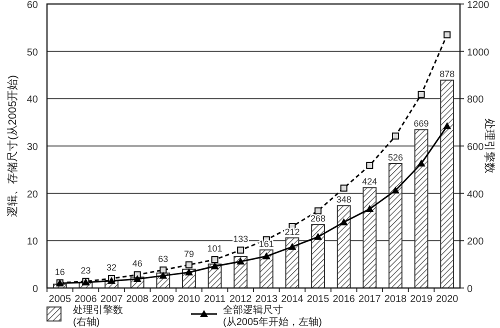 The image size is (500, 328). I want to click on x-tick-label: 2019, so click(421, 299).